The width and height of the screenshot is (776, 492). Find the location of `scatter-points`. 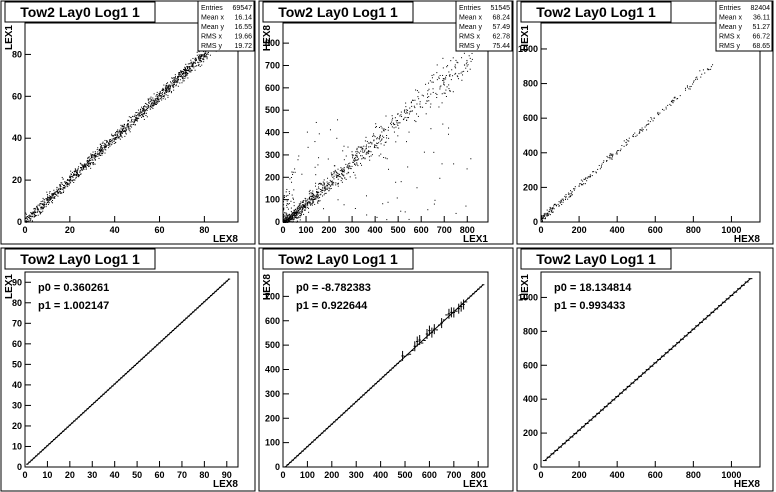

scatter-points is located at coordinates (378, 130).